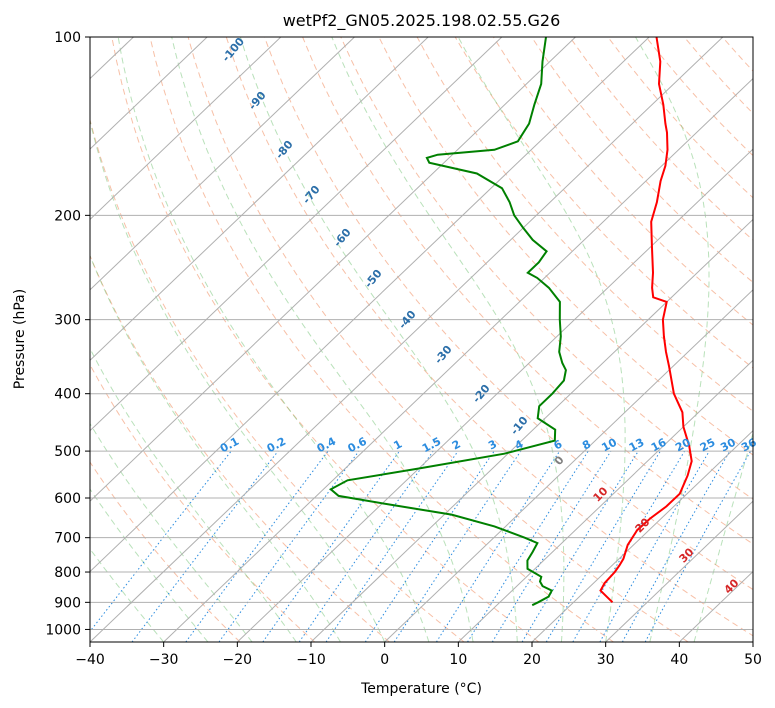 This screenshot has height=708, width=775. I want to click on dry-adiabat-label: -50, so click(373, 279).